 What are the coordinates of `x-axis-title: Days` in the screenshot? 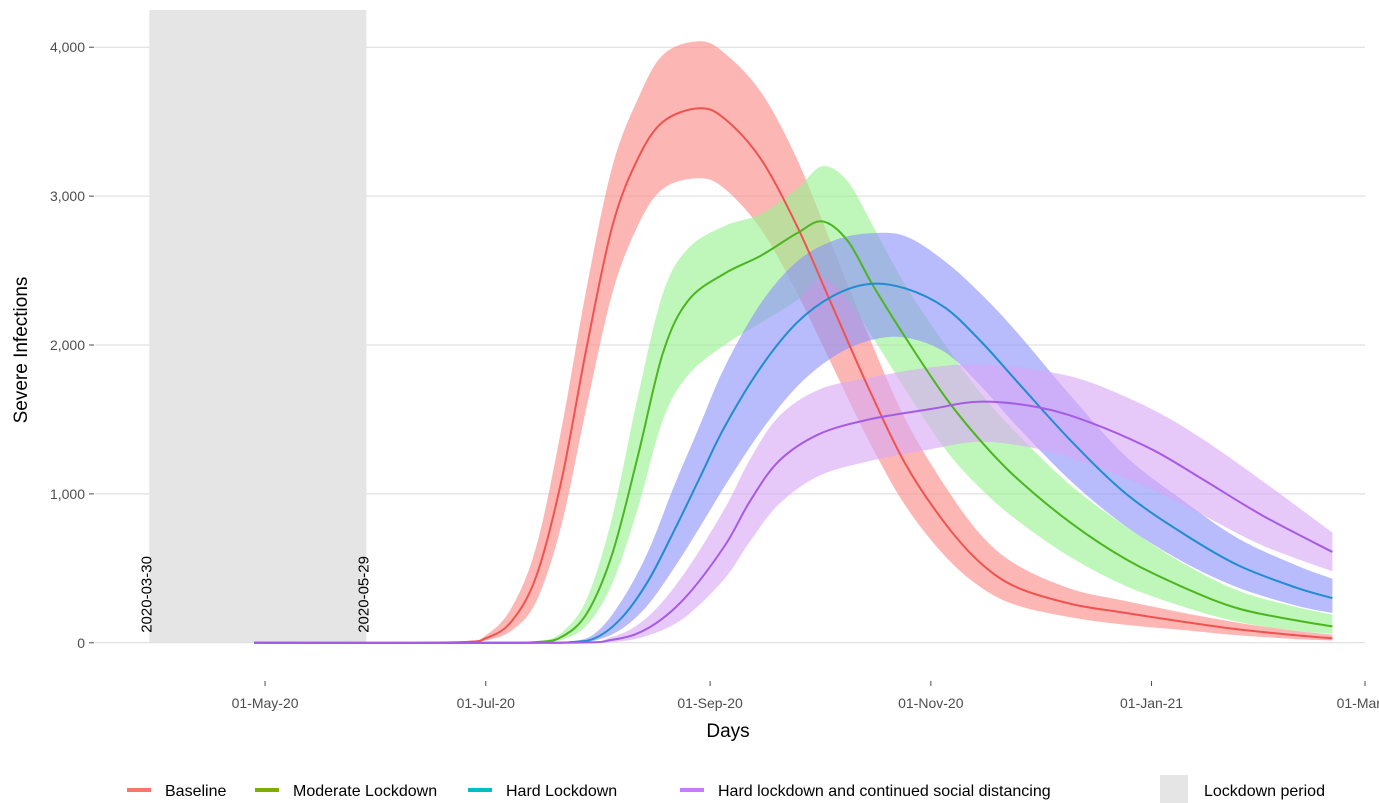 It's located at (727, 731).